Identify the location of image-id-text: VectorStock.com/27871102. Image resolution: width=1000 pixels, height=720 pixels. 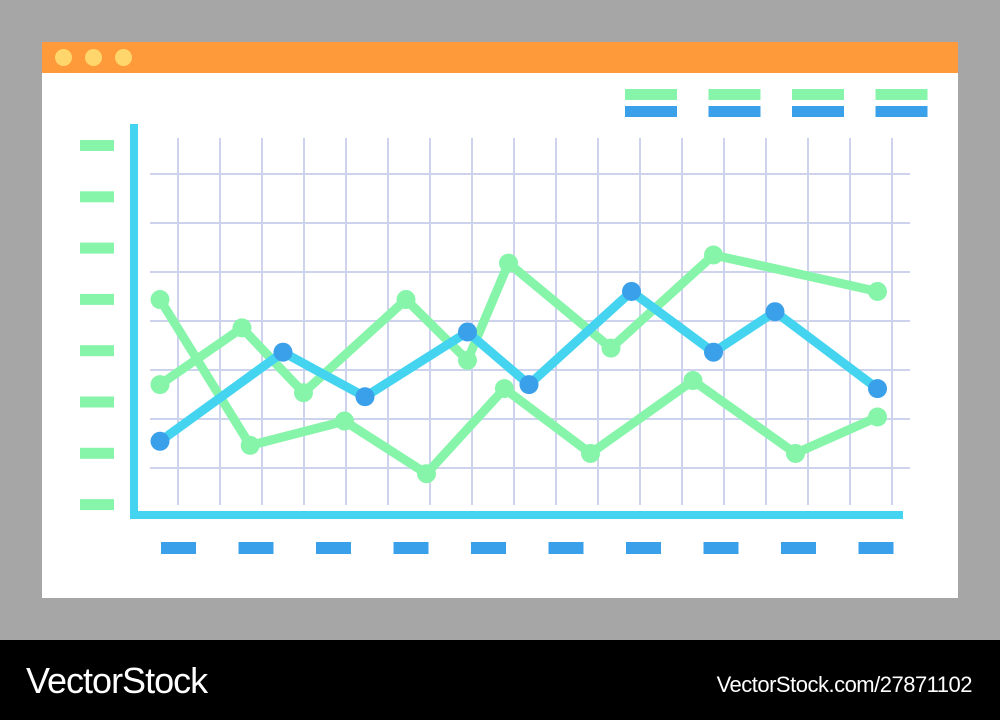
(844, 684).